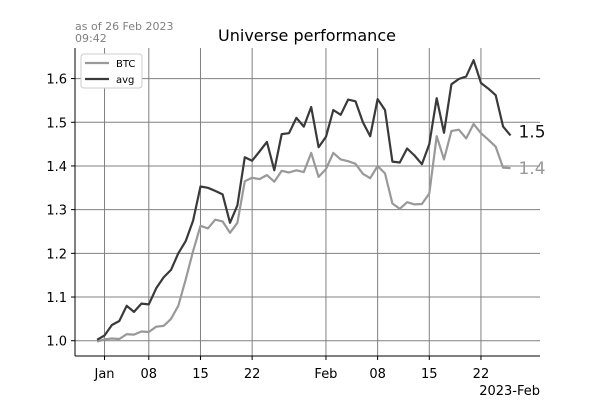 The height and width of the screenshot is (404, 600). Describe the element at coordinates (124, 26) in the screenshot. I see `as-of-date: as of 26 Feb 2023` at that location.